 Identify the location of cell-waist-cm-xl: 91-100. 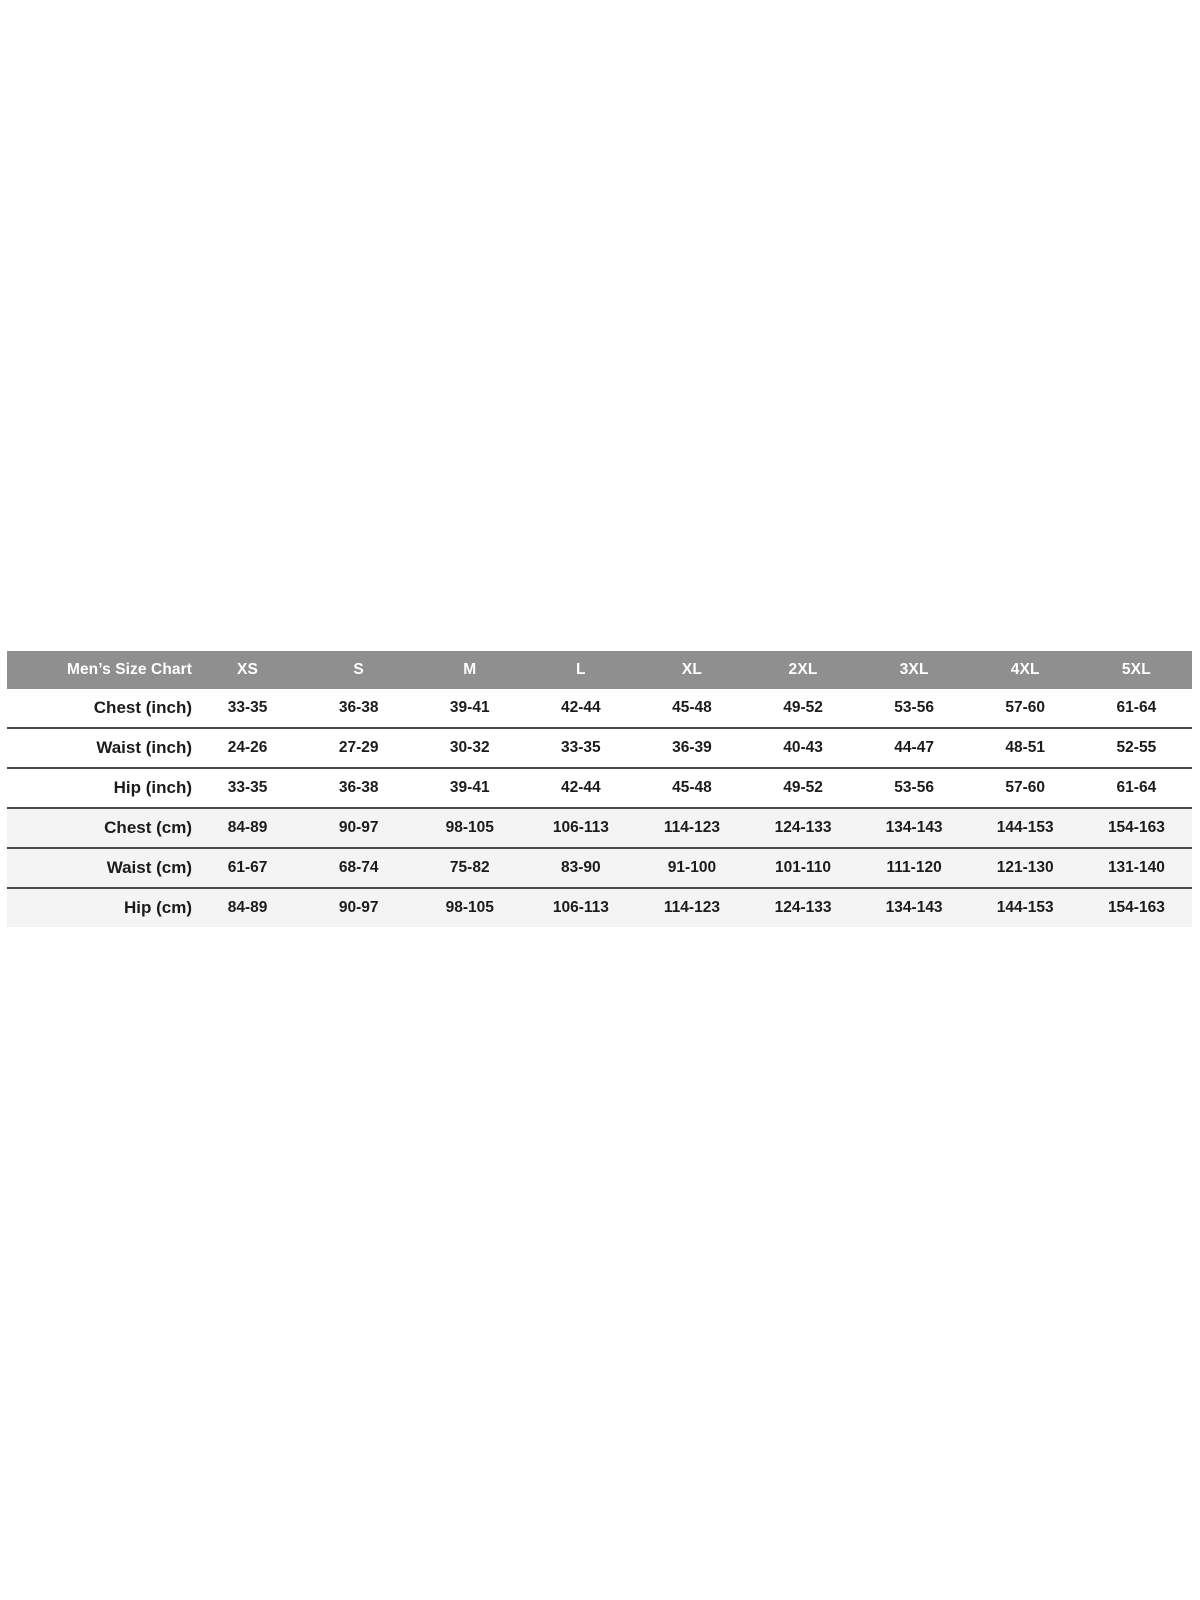
(692, 867).